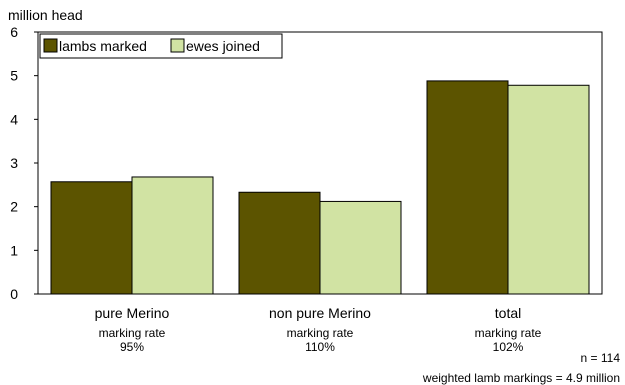  Describe the element at coordinates (508, 347) in the screenshot. I see `x-category-note: 102%` at that location.